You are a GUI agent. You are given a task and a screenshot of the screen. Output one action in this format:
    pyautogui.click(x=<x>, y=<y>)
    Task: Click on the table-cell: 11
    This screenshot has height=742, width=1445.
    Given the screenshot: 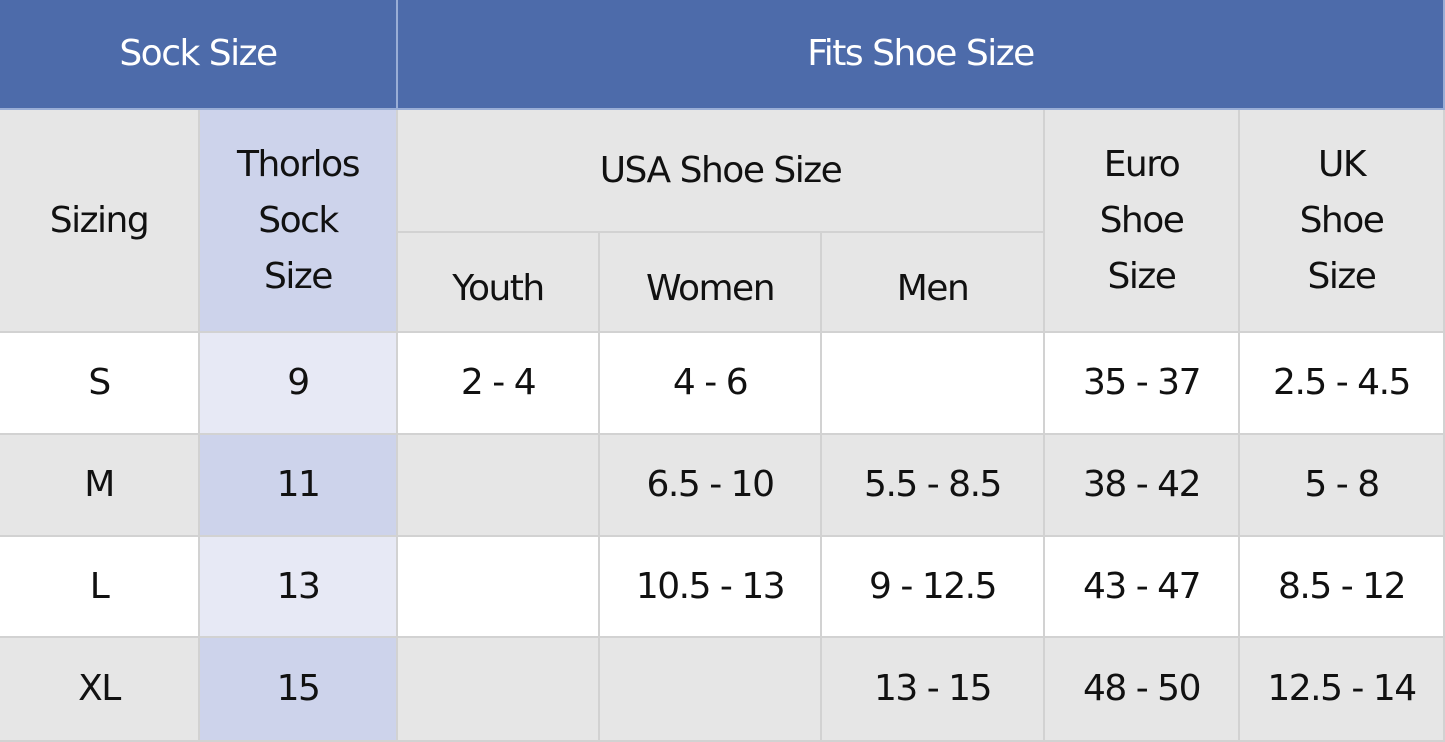 What is the action you would take?
    pyautogui.click(x=299, y=486)
    